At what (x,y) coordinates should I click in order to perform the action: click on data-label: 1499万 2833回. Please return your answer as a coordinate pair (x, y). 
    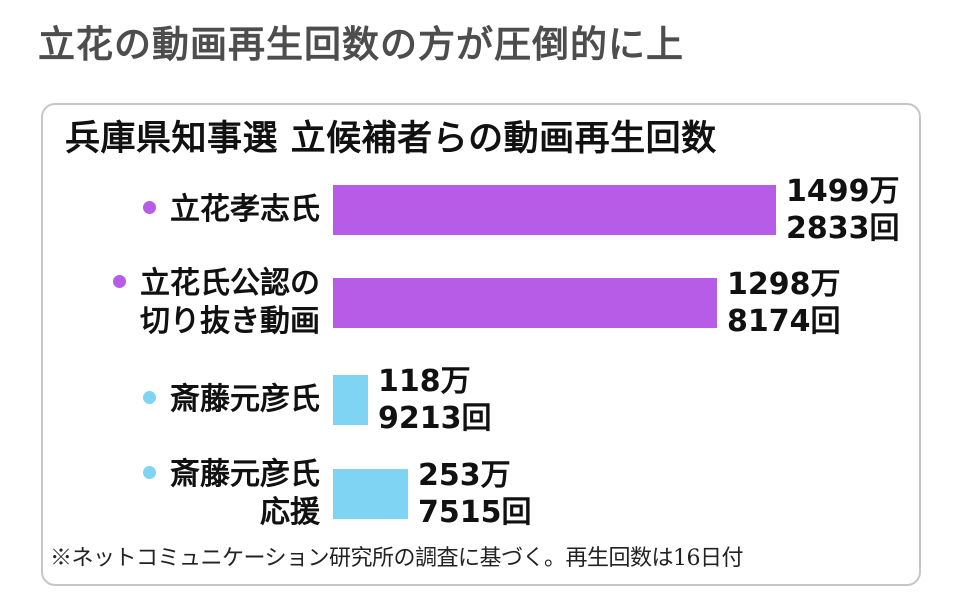
    Looking at the image, I should click on (843, 210).